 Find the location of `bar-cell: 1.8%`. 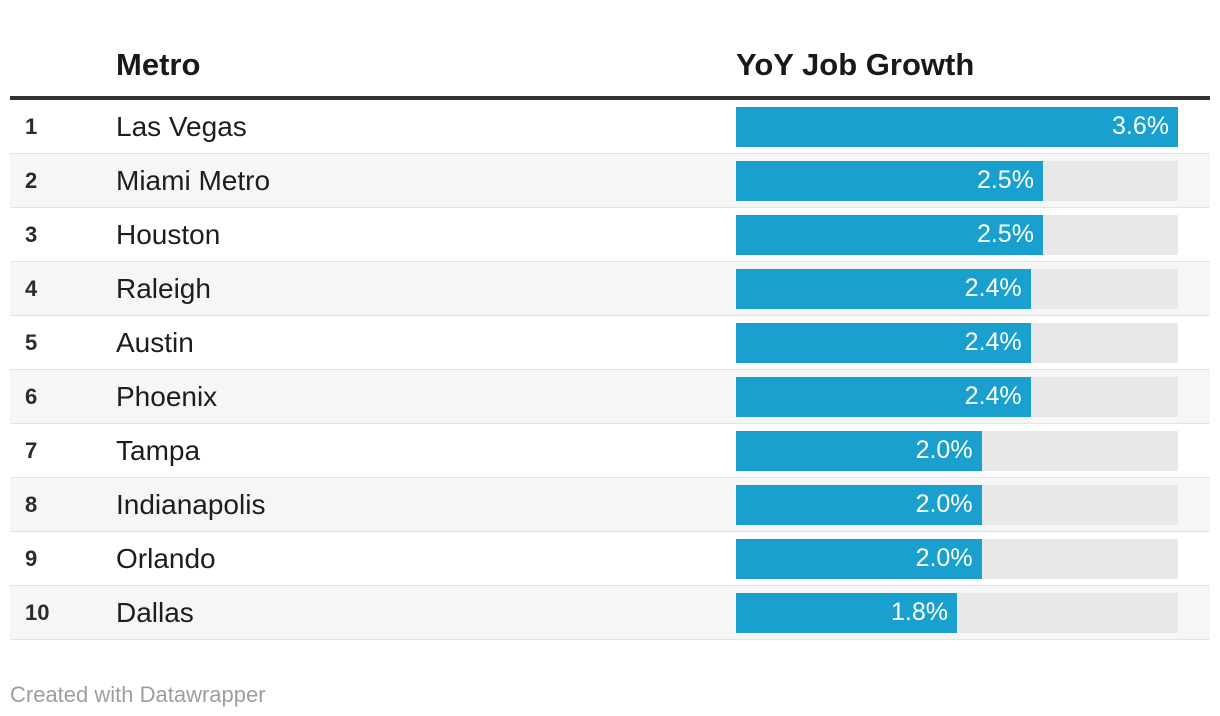

bar-cell: 1.8% is located at coordinates (973, 612).